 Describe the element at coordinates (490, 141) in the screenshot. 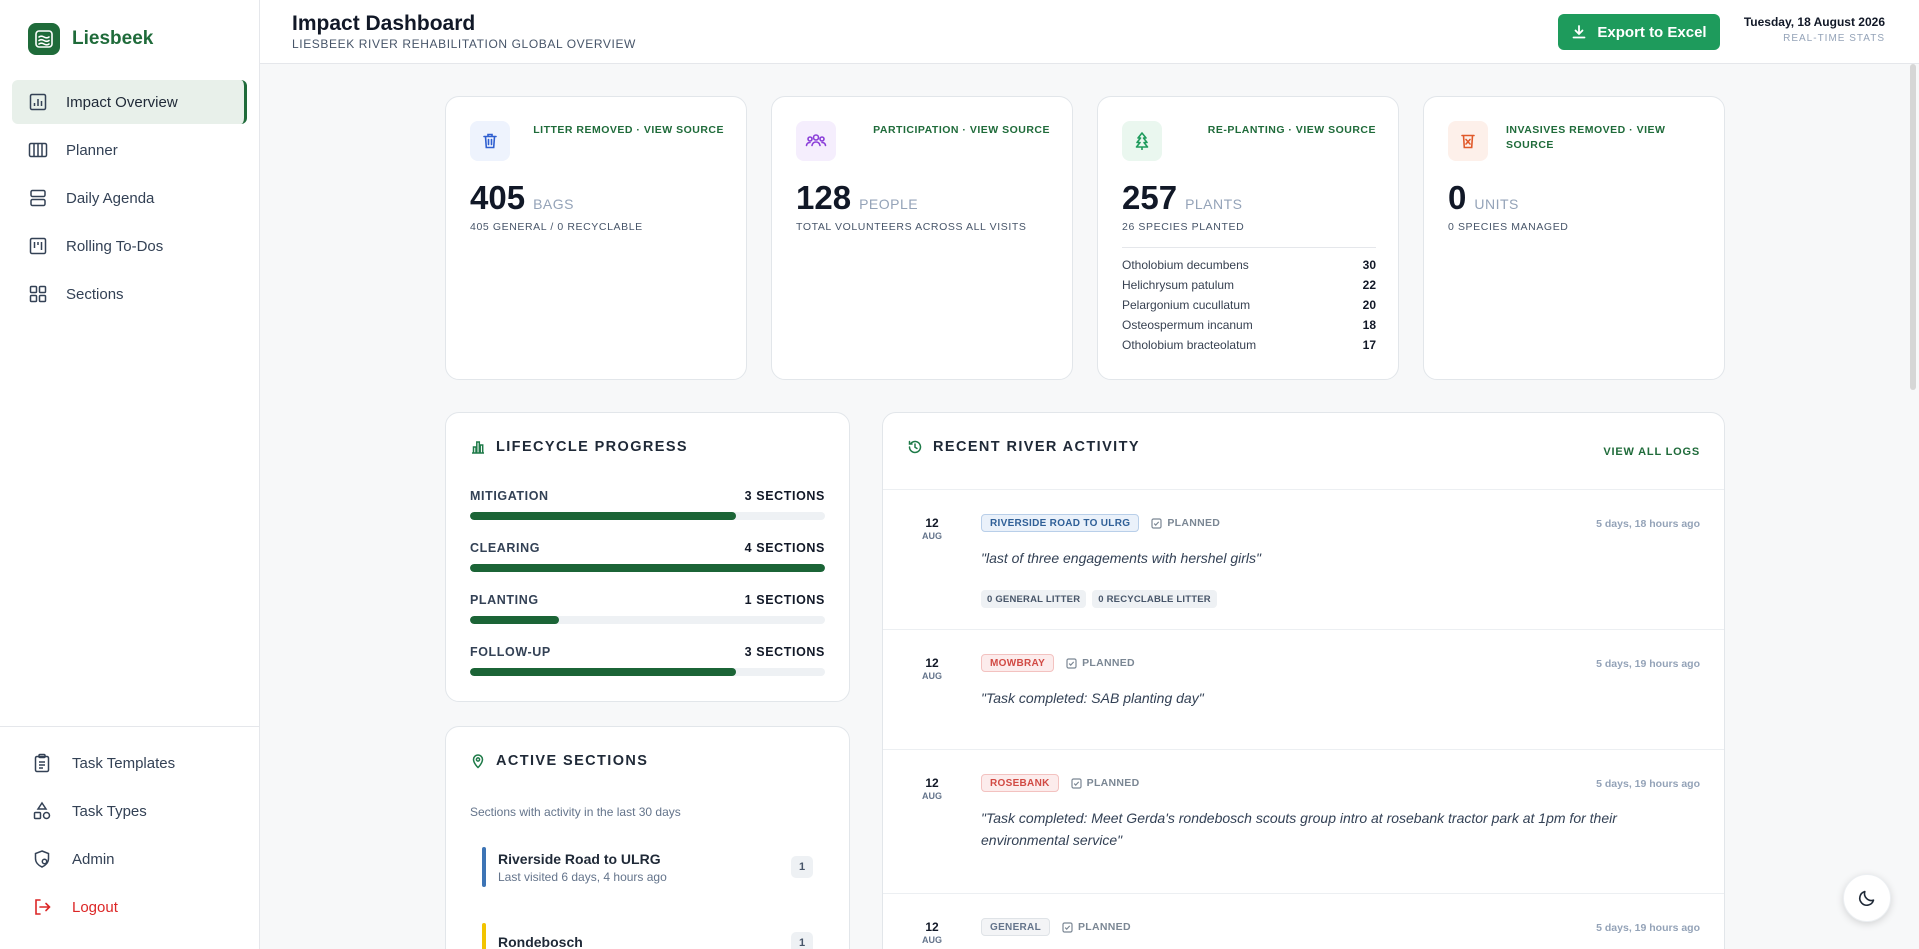

I see `trash-icon` at that location.